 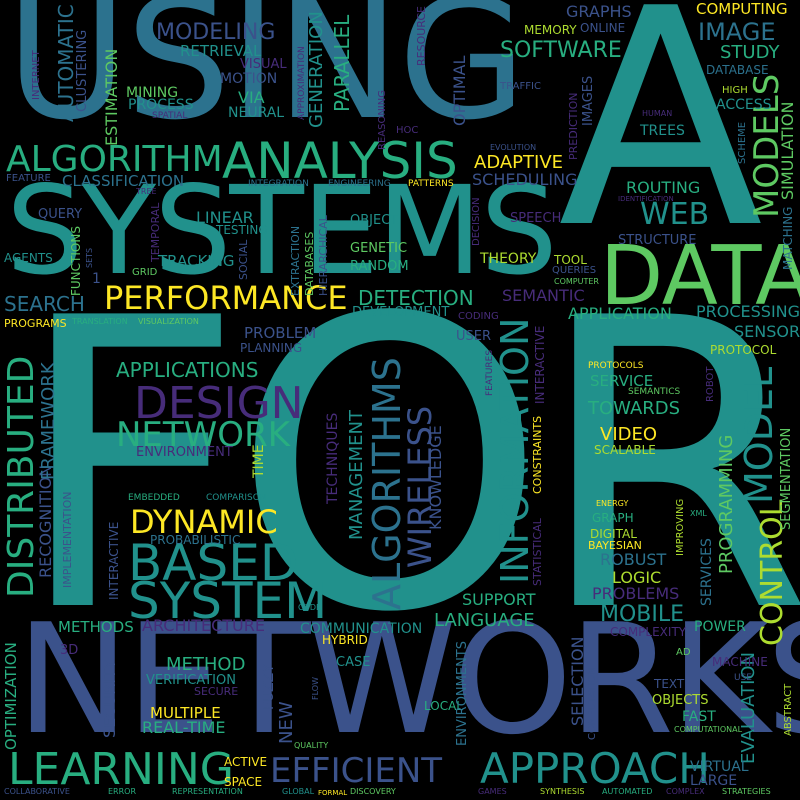 I want to click on word-protocols: PROTOCOLS, so click(x=616, y=366).